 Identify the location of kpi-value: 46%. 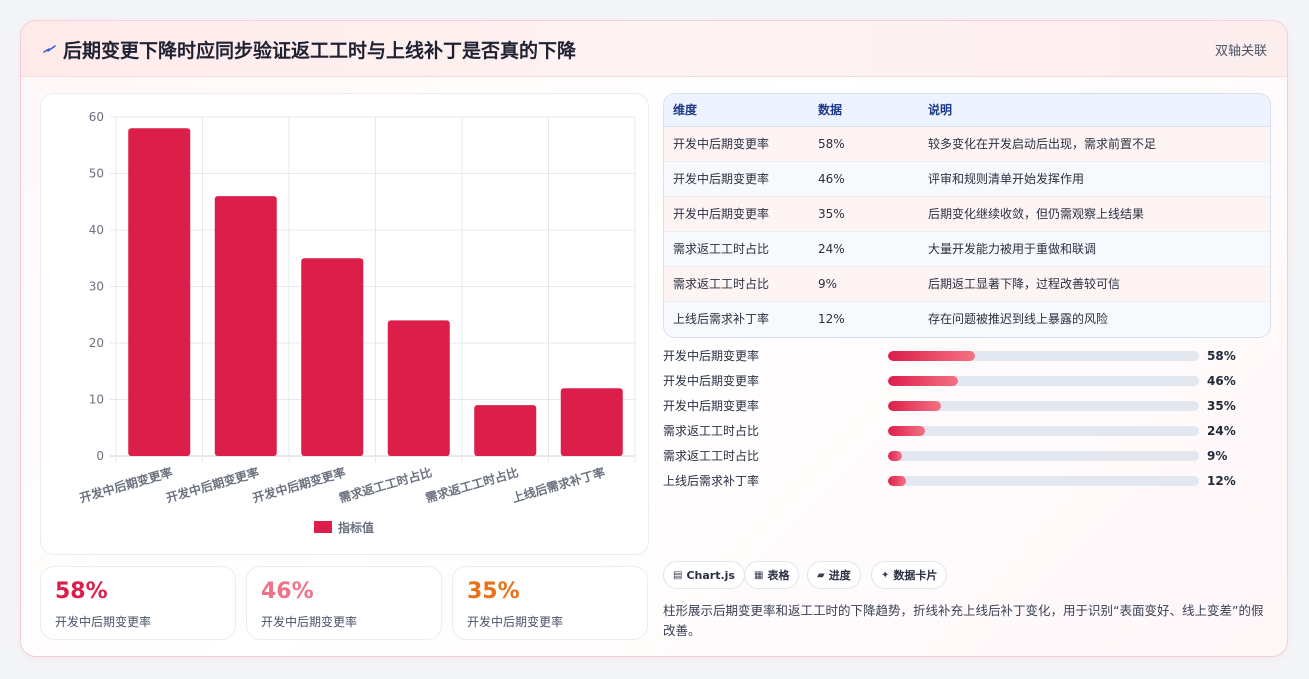
(287, 591).